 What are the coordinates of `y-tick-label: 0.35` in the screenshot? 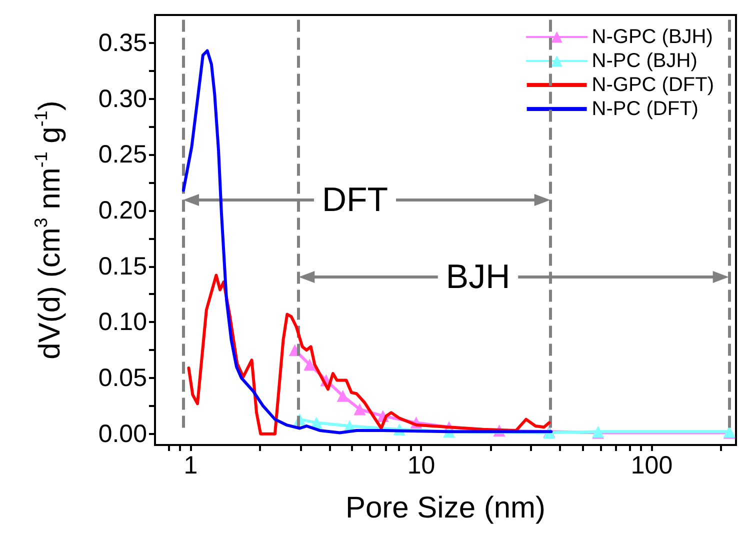 It's located at (122, 42).